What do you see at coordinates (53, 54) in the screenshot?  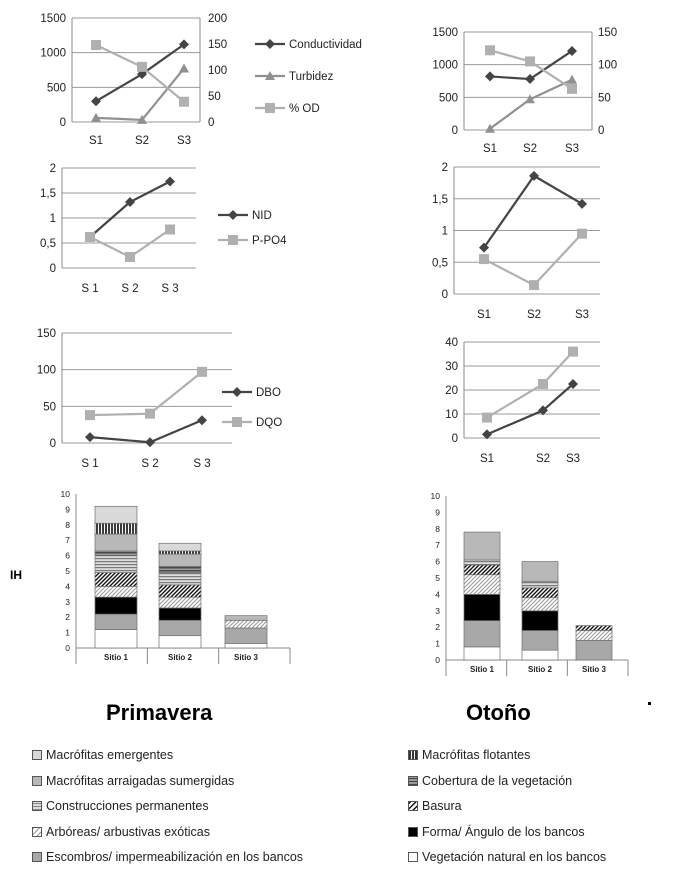 I see `y-tick-label: 1000` at bounding box center [53, 54].